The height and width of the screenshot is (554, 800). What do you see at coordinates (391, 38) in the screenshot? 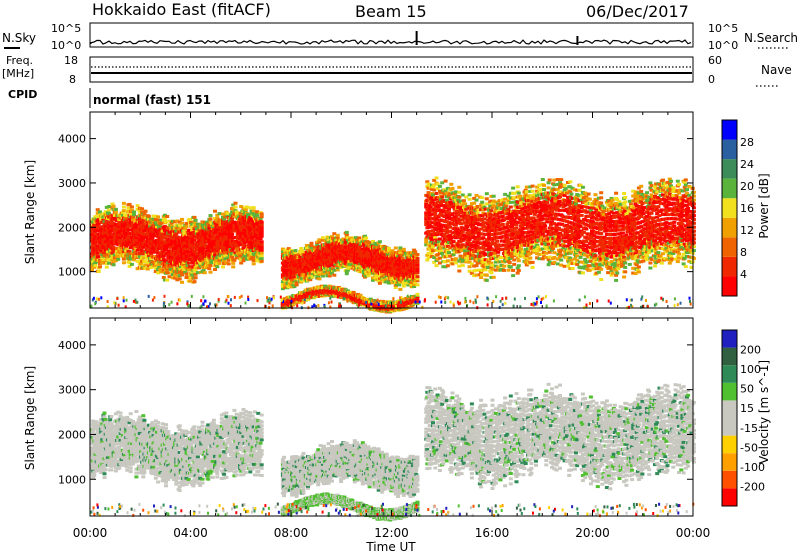
I see `nsky-trace` at bounding box center [391, 38].